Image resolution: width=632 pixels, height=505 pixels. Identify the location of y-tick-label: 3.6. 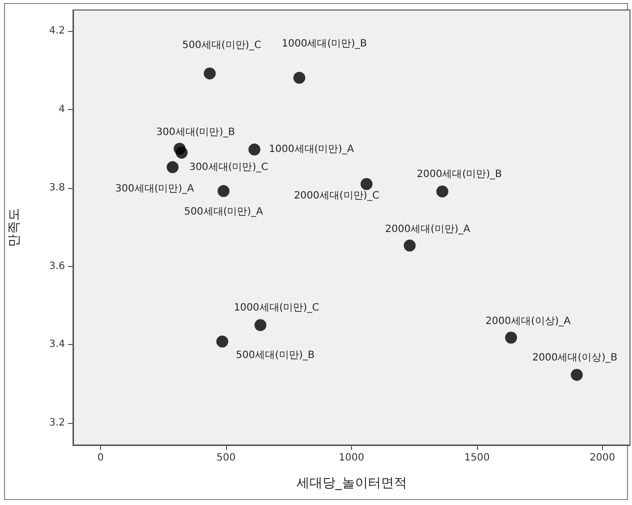
(57, 266).